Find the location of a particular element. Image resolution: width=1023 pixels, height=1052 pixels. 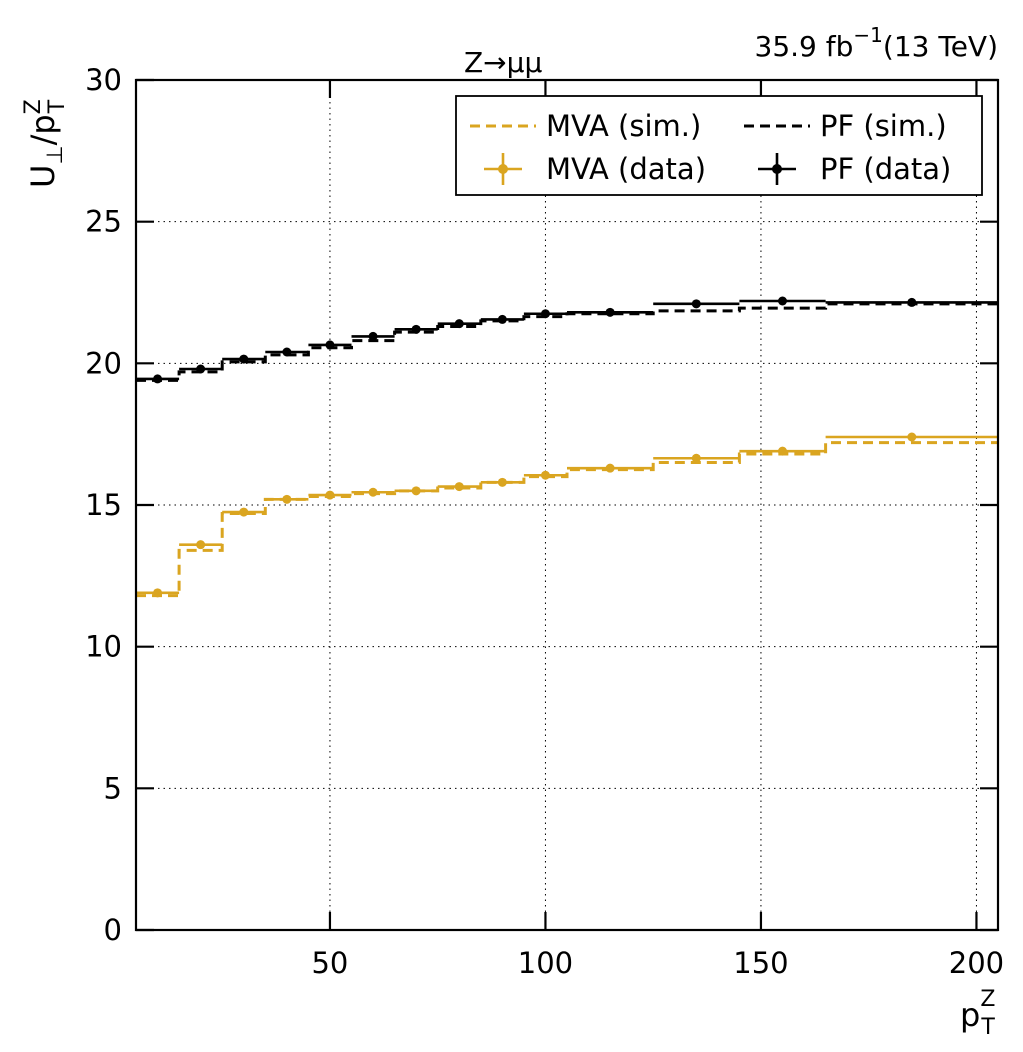

lumi-label: 35.9 fb−1(13 TeV) is located at coordinates (876, 43).